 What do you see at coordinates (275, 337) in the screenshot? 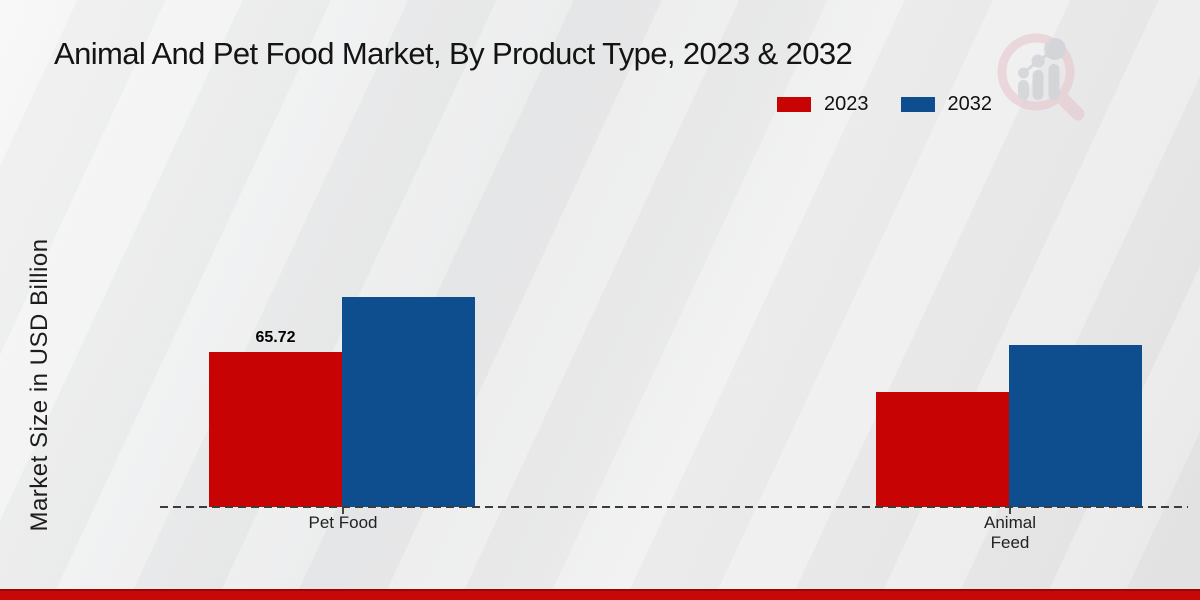
I see `bar-value-label-pet-food-2023: 65.72` at bounding box center [275, 337].